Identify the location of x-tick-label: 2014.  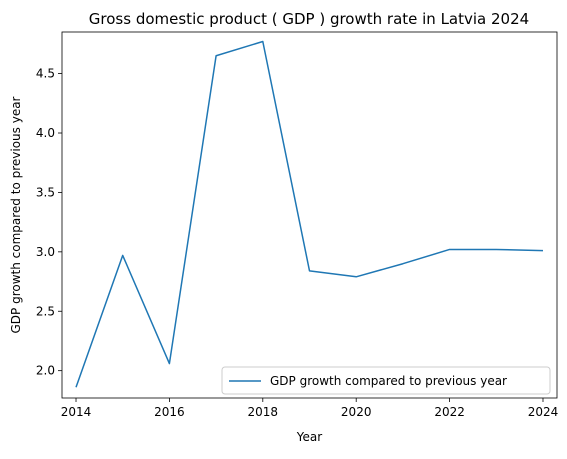
(76, 412).